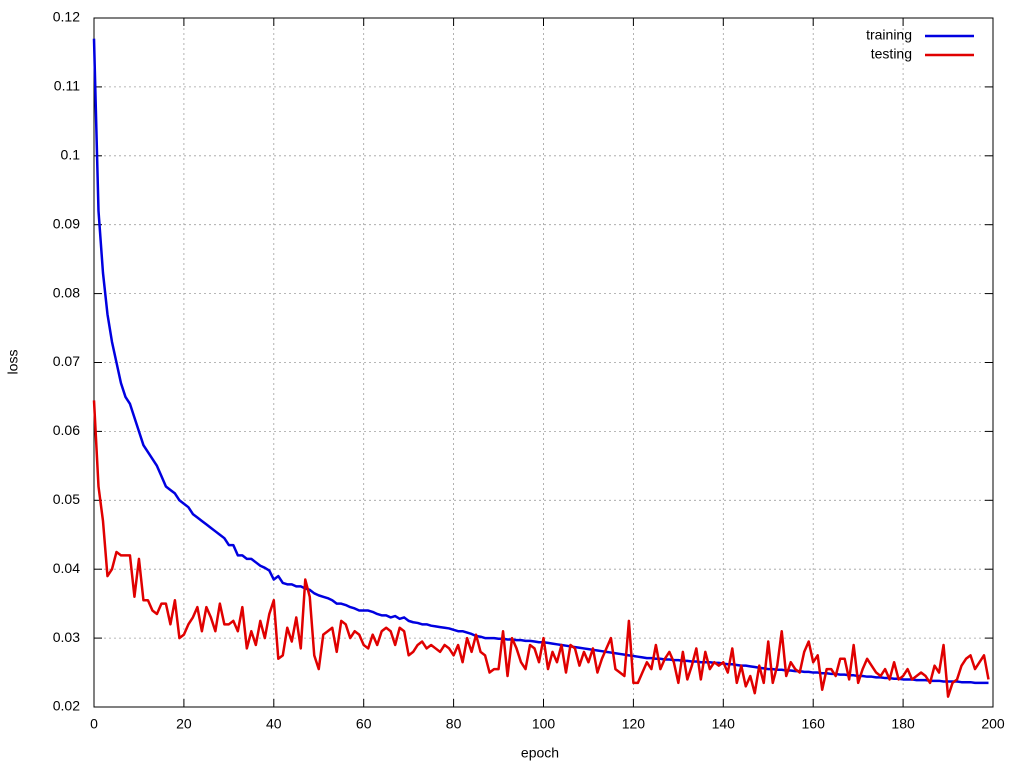 This screenshot has width=1024, height=768. I want to click on x-tick-label: 0, so click(94, 724).